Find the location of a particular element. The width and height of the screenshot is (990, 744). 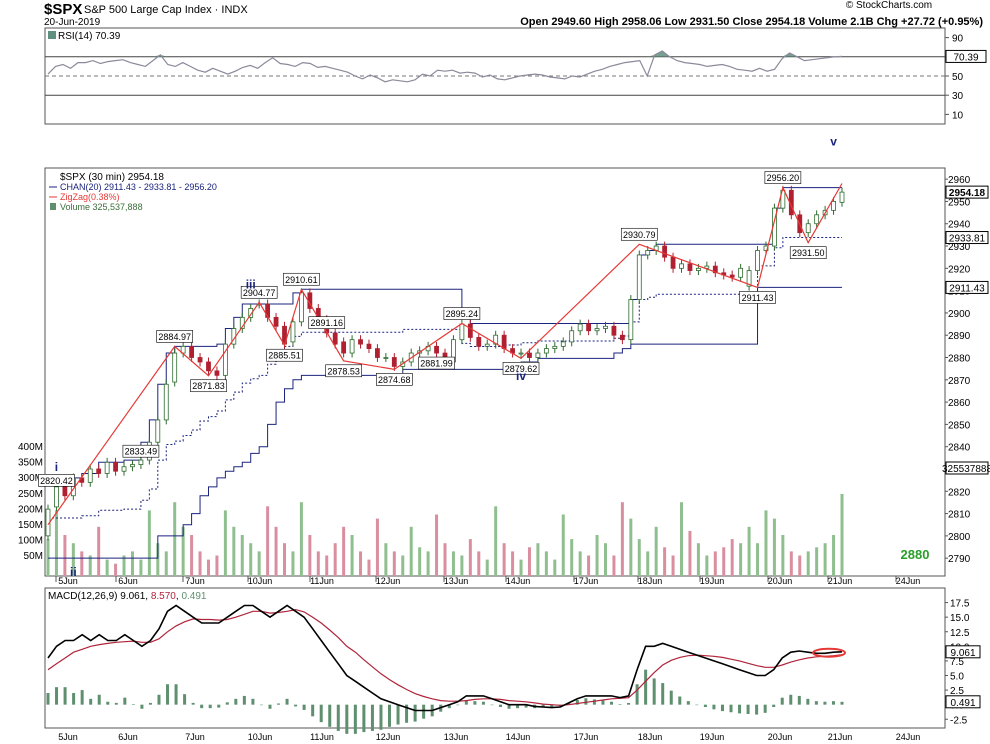

price-tick-label: 2940 is located at coordinates (959, 225).